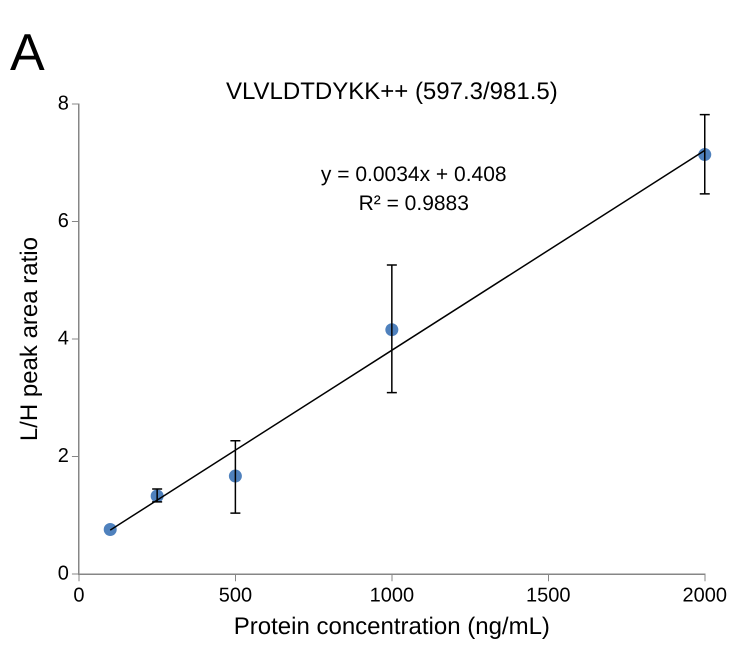 This screenshot has width=738, height=653. I want to click on y-tick-label: 4, so click(63, 339).